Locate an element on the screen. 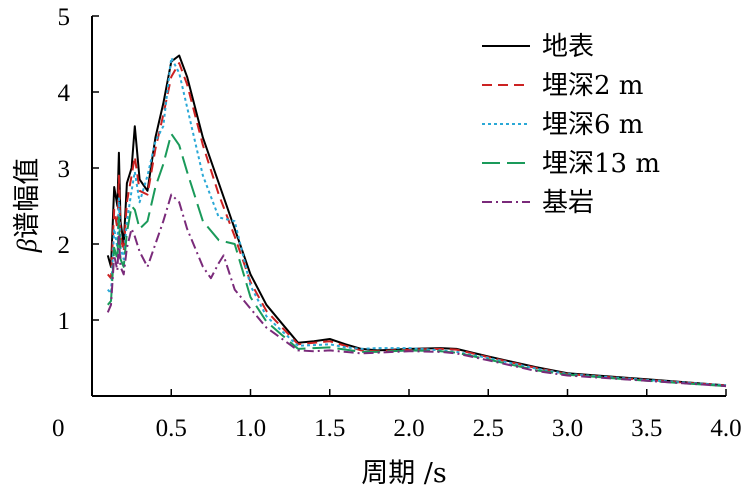  x-tick-label: 0 is located at coordinates (58, 428).